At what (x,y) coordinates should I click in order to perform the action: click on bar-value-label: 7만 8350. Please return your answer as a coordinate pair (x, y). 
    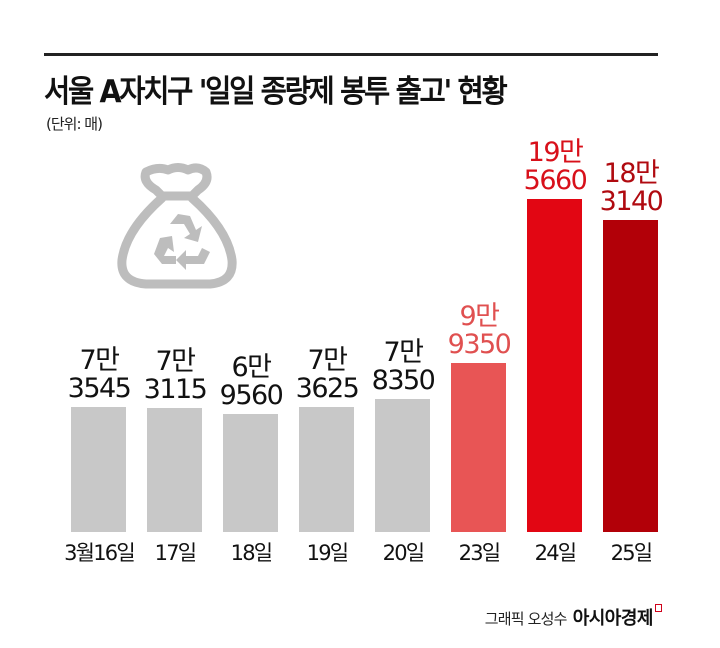
    Looking at the image, I should click on (403, 367).